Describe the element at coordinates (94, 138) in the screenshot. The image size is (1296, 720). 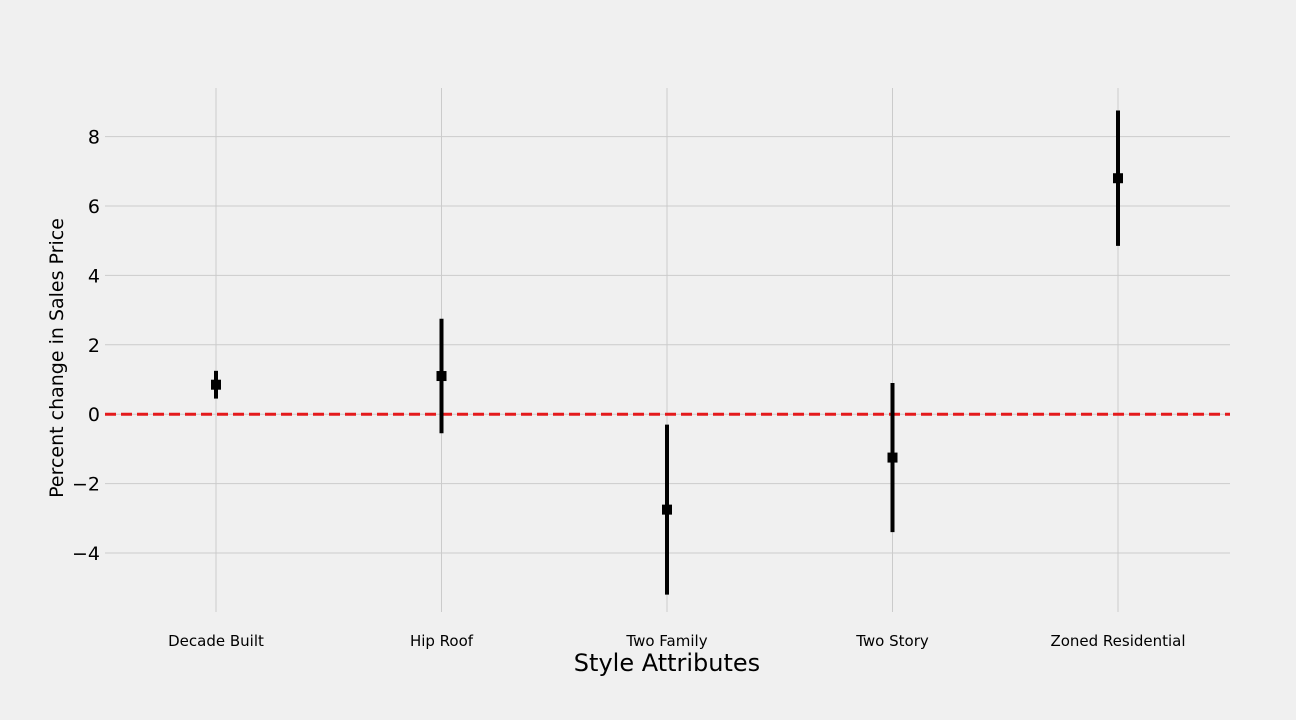
I see `y-tick-label: 8` at that location.